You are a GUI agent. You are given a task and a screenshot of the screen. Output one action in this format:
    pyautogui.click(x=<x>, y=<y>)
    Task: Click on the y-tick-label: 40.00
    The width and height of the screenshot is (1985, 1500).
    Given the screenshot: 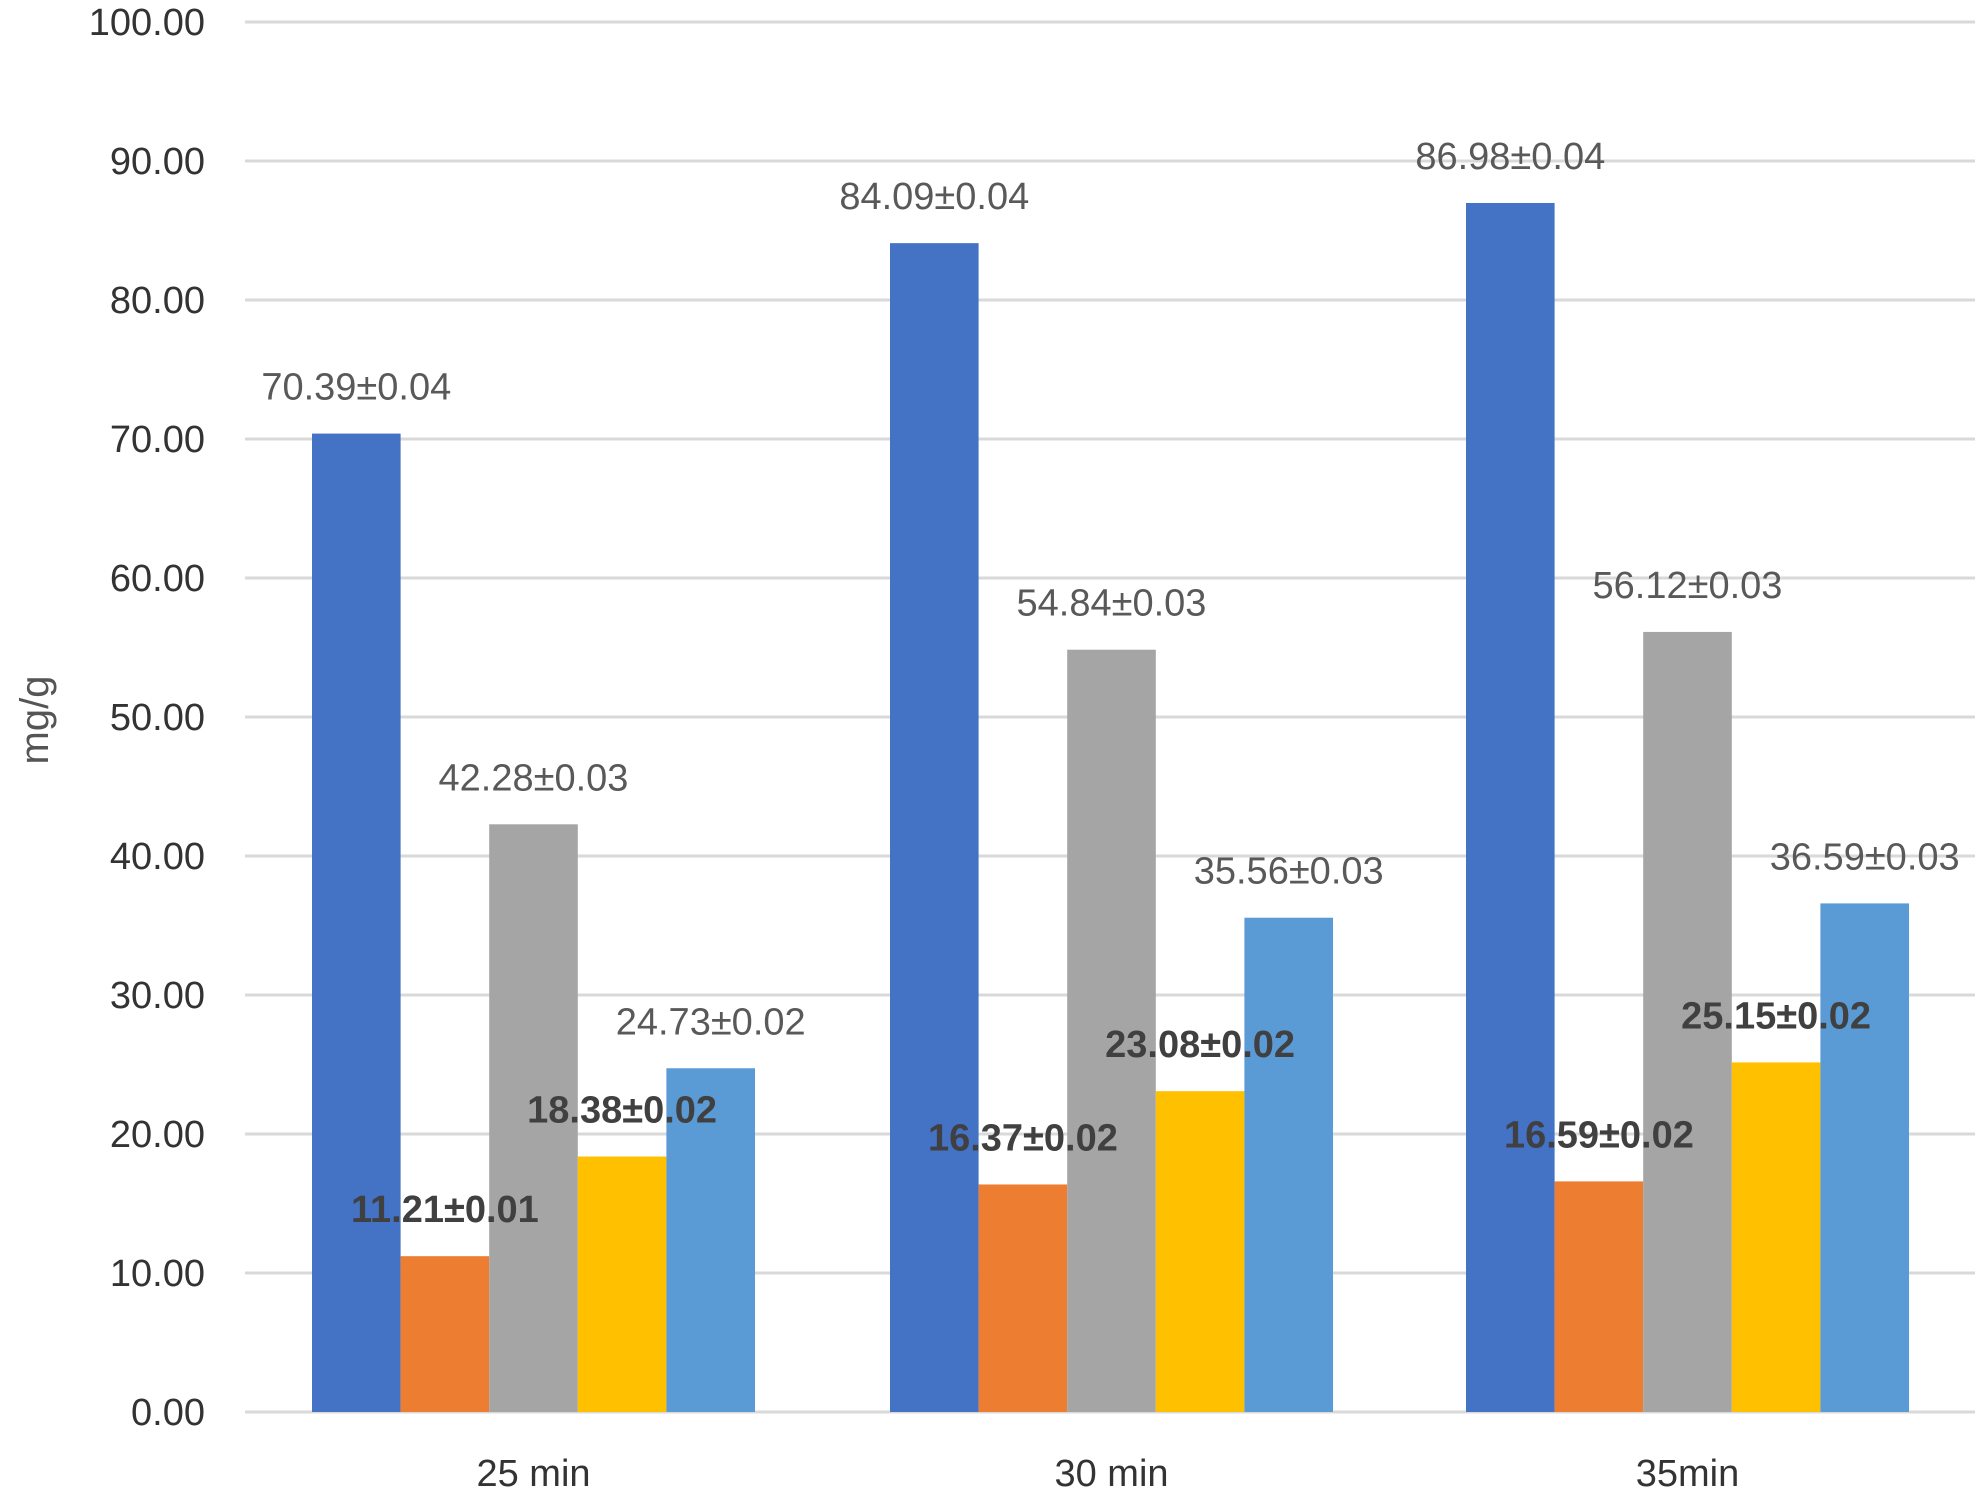 What is the action you would take?
    pyautogui.click(x=157, y=857)
    